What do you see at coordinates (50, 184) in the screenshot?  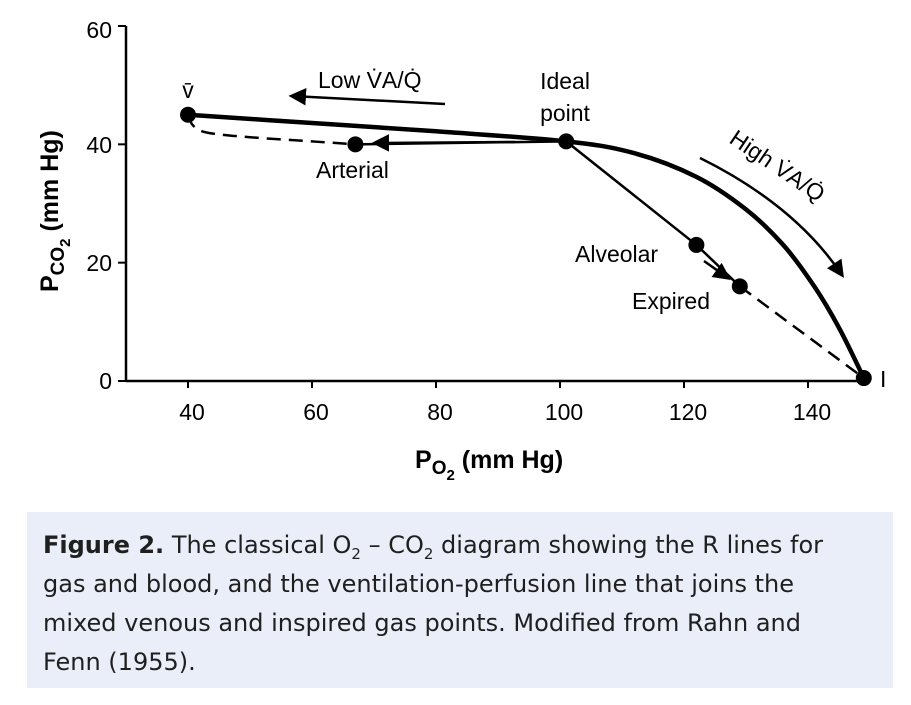 I see `y-axis-title-rest: (mm Hg)` at bounding box center [50, 184].